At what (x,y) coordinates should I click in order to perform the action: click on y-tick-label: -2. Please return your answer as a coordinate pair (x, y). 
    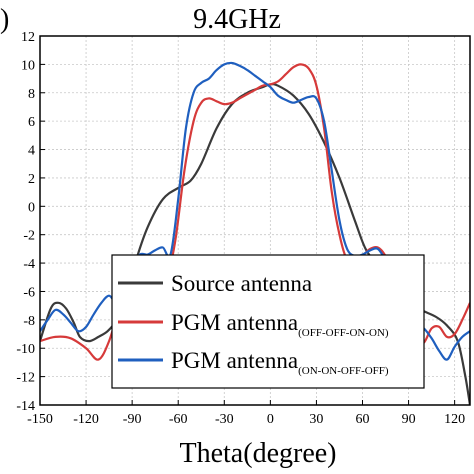
    Looking at the image, I should click on (29, 236).